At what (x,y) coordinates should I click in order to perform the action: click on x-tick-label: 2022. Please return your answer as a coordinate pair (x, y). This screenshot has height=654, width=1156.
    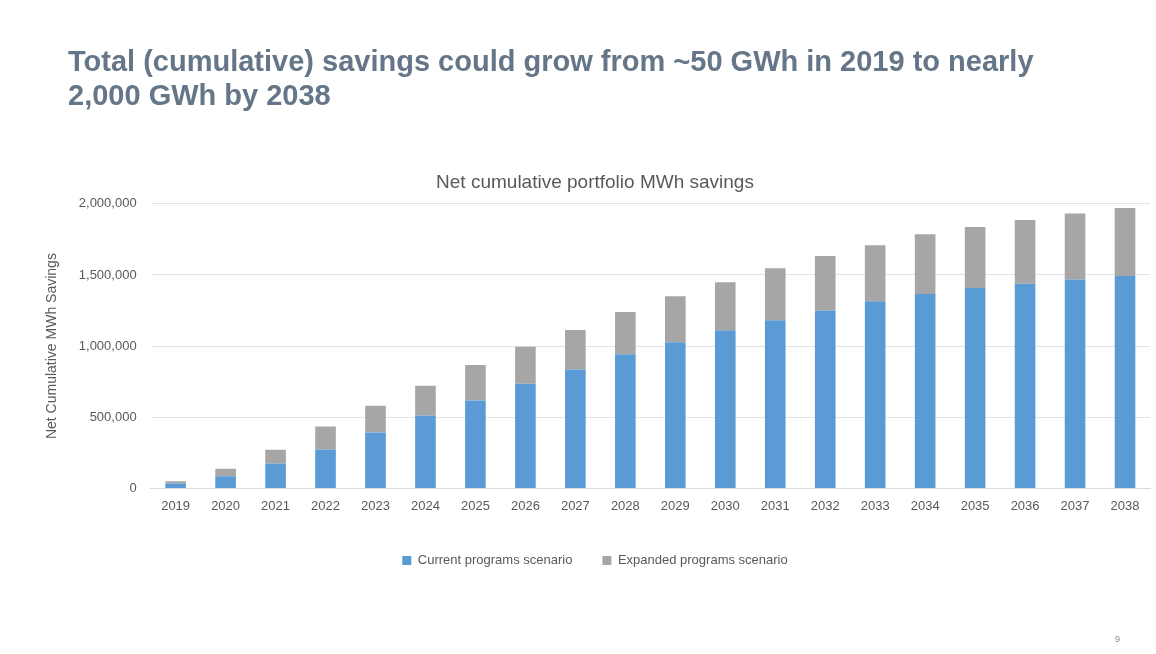
    Looking at the image, I should click on (325, 505).